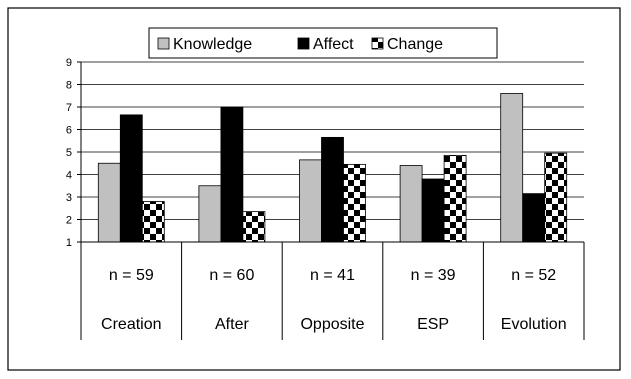 Image resolution: width=631 pixels, height=379 pixels. Describe the element at coordinates (377, 43) in the screenshot. I see `legend-swatch-change` at that location.